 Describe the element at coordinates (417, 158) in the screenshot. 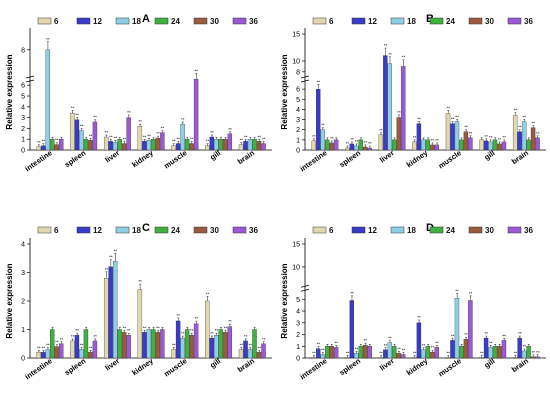

I see `x-tick-label: kidney` at that location.